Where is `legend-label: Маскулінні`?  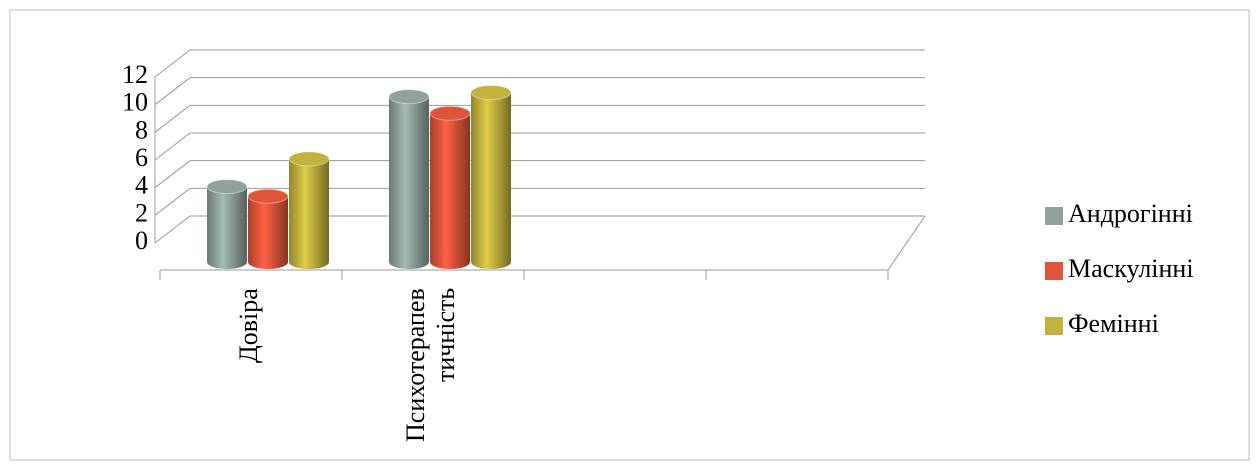
legend-label: Маскулінні is located at coordinates (1131, 268).